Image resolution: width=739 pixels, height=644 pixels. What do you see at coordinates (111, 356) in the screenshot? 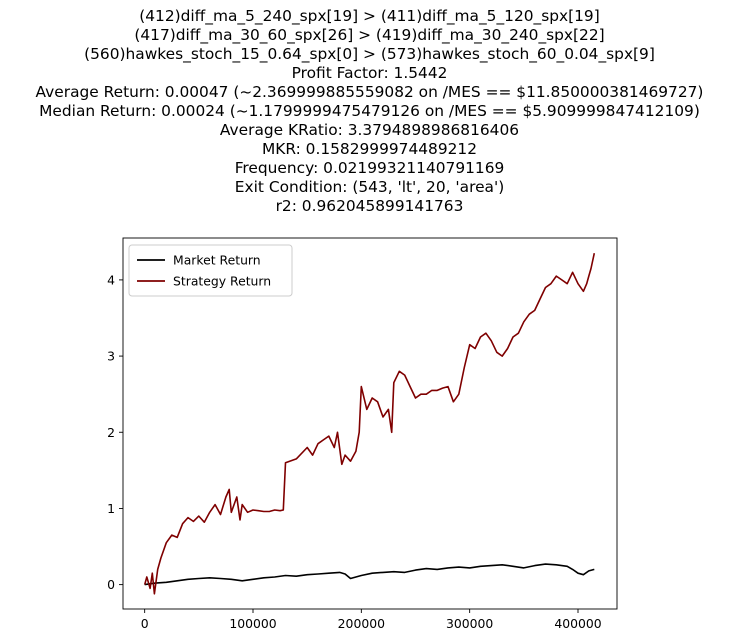
I see `y-tick-label: 3` at bounding box center [111, 356].